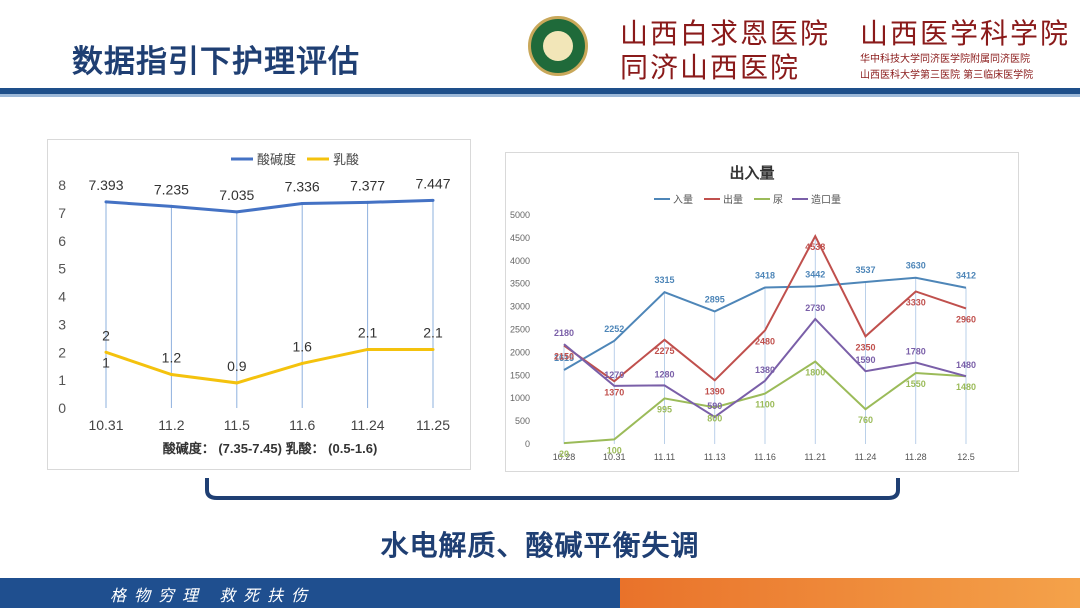  Describe the element at coordinates (302, 425) in the screenshot. I see `x-tick-label: 11.6` at that location.